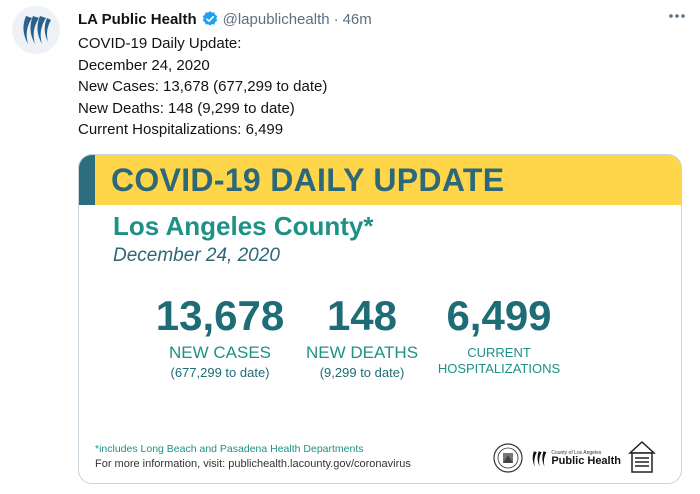 The height and width of the screenshot is (494, 700). What do you see at coordinates (499, 368) in the screenshot?
I see `stat-label-line2: HOSPITALIZATIONS` at bounding box center [499, 368].